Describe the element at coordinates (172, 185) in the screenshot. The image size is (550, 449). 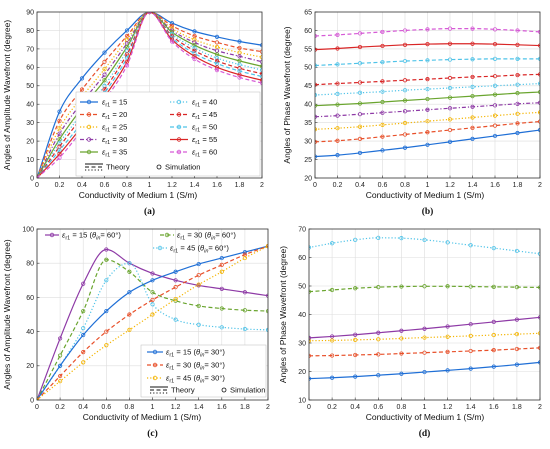
I see `x-tick-label: 1.2` at that location.